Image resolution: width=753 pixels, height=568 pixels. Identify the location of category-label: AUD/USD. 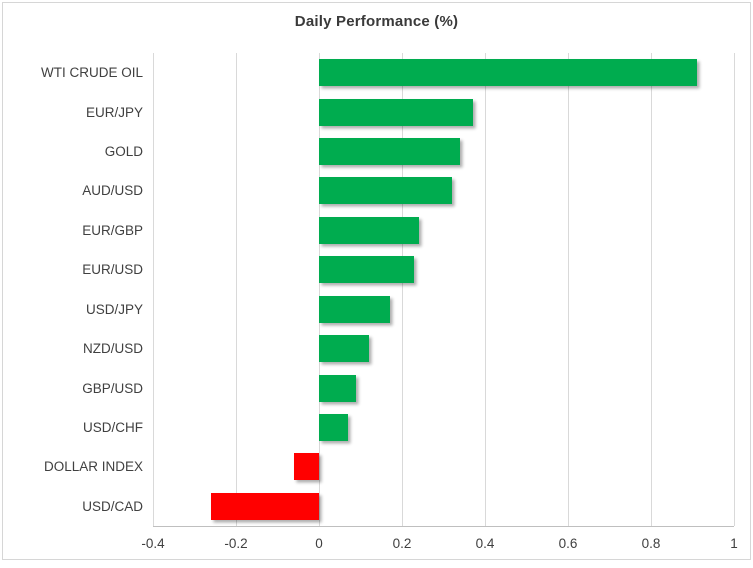
(112, 191).